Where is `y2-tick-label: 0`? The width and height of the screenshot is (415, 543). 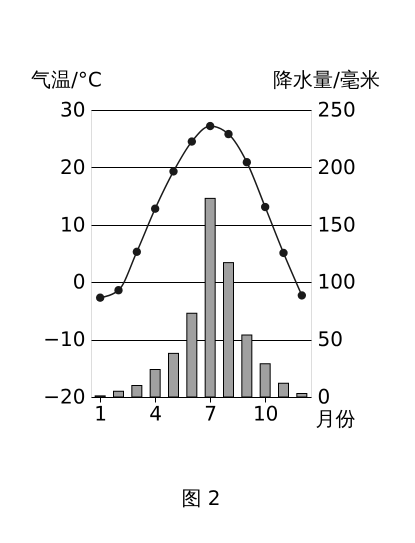
y2-tick-label: 0 is located at coordinates (324, 396).